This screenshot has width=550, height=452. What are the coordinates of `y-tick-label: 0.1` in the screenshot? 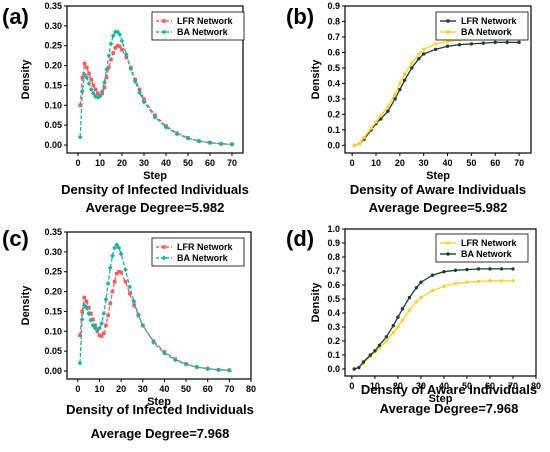 It's located at (333, 130).